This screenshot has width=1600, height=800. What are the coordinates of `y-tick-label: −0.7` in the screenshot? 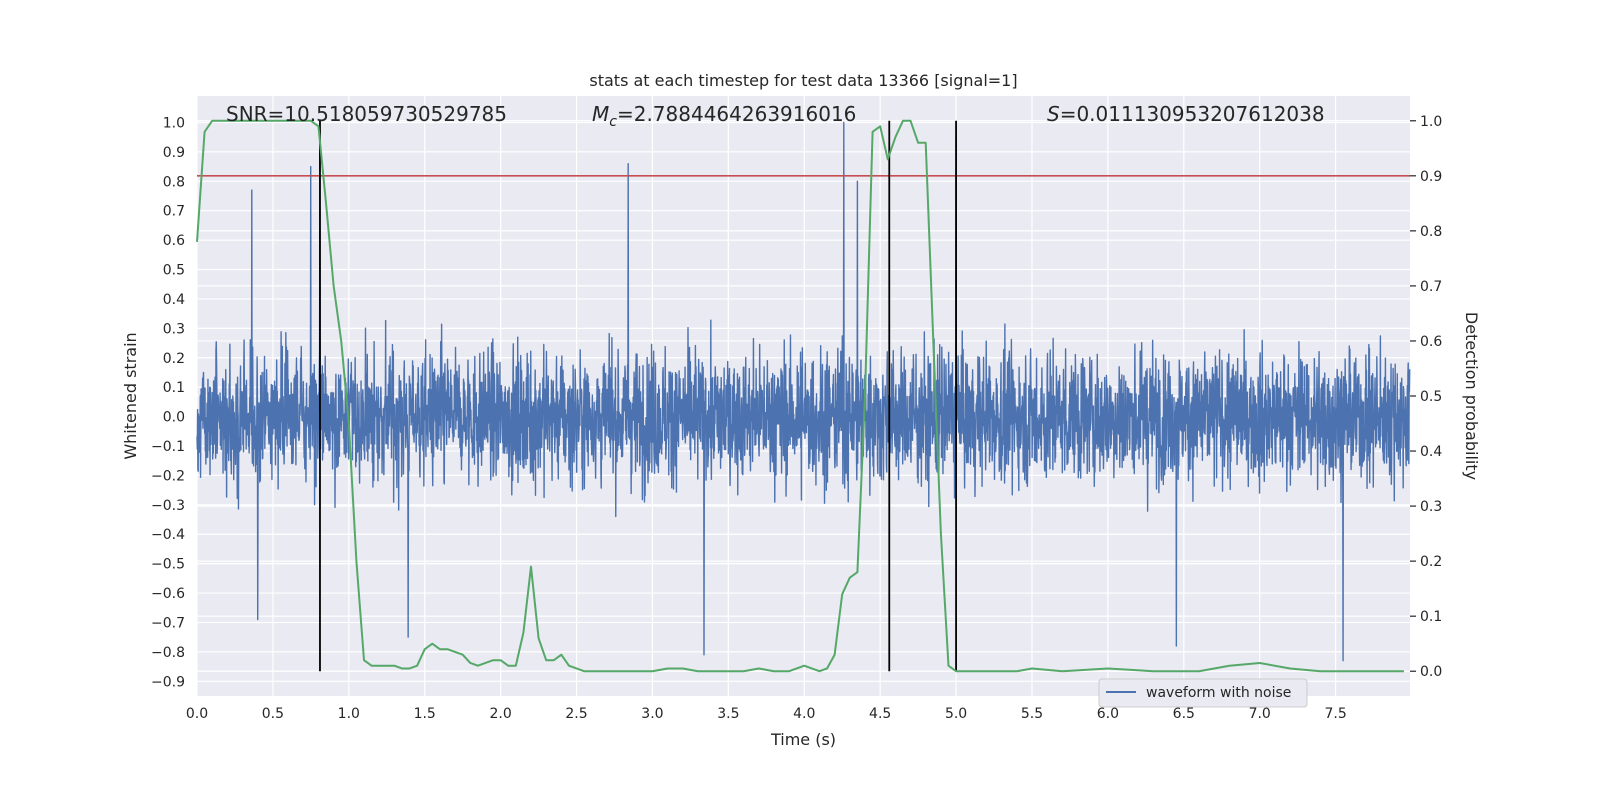 It's located at (168, 623).